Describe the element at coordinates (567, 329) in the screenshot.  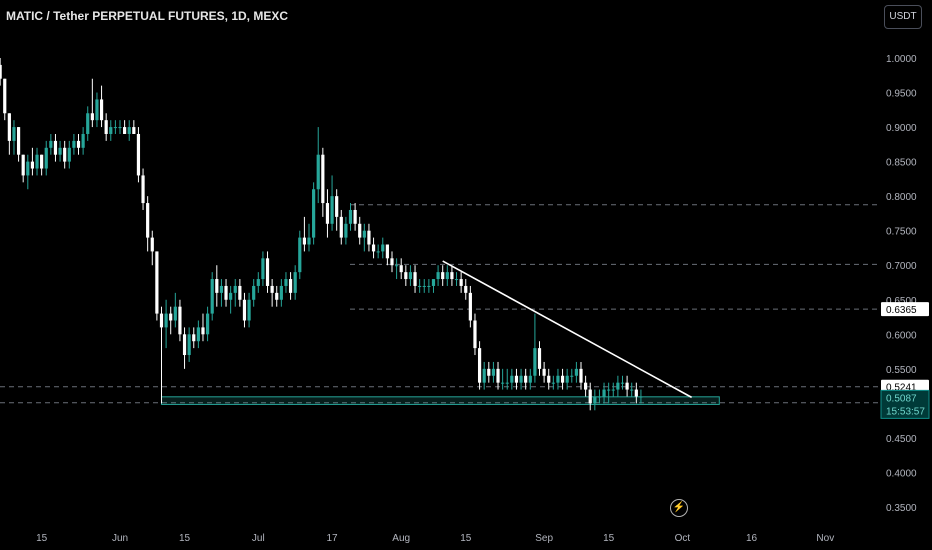
I see `trendline` at that location.